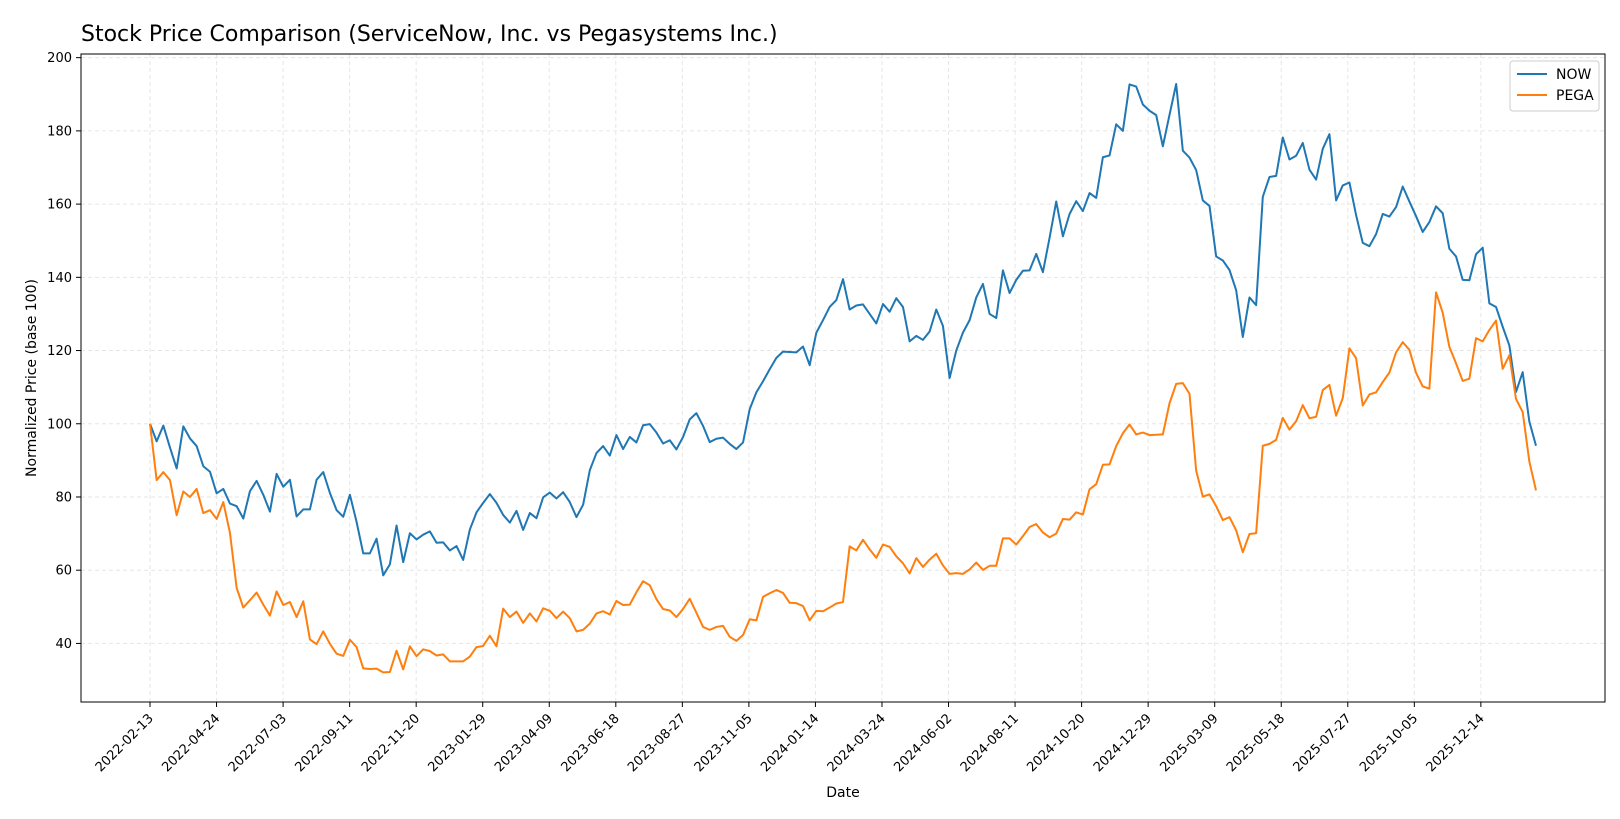 Image resolution: width=1620 pixels, height=819 pixels. Describe the element at coordinates (59, 58) in the screenshot. I see `y-tick-label: 200` at that location.